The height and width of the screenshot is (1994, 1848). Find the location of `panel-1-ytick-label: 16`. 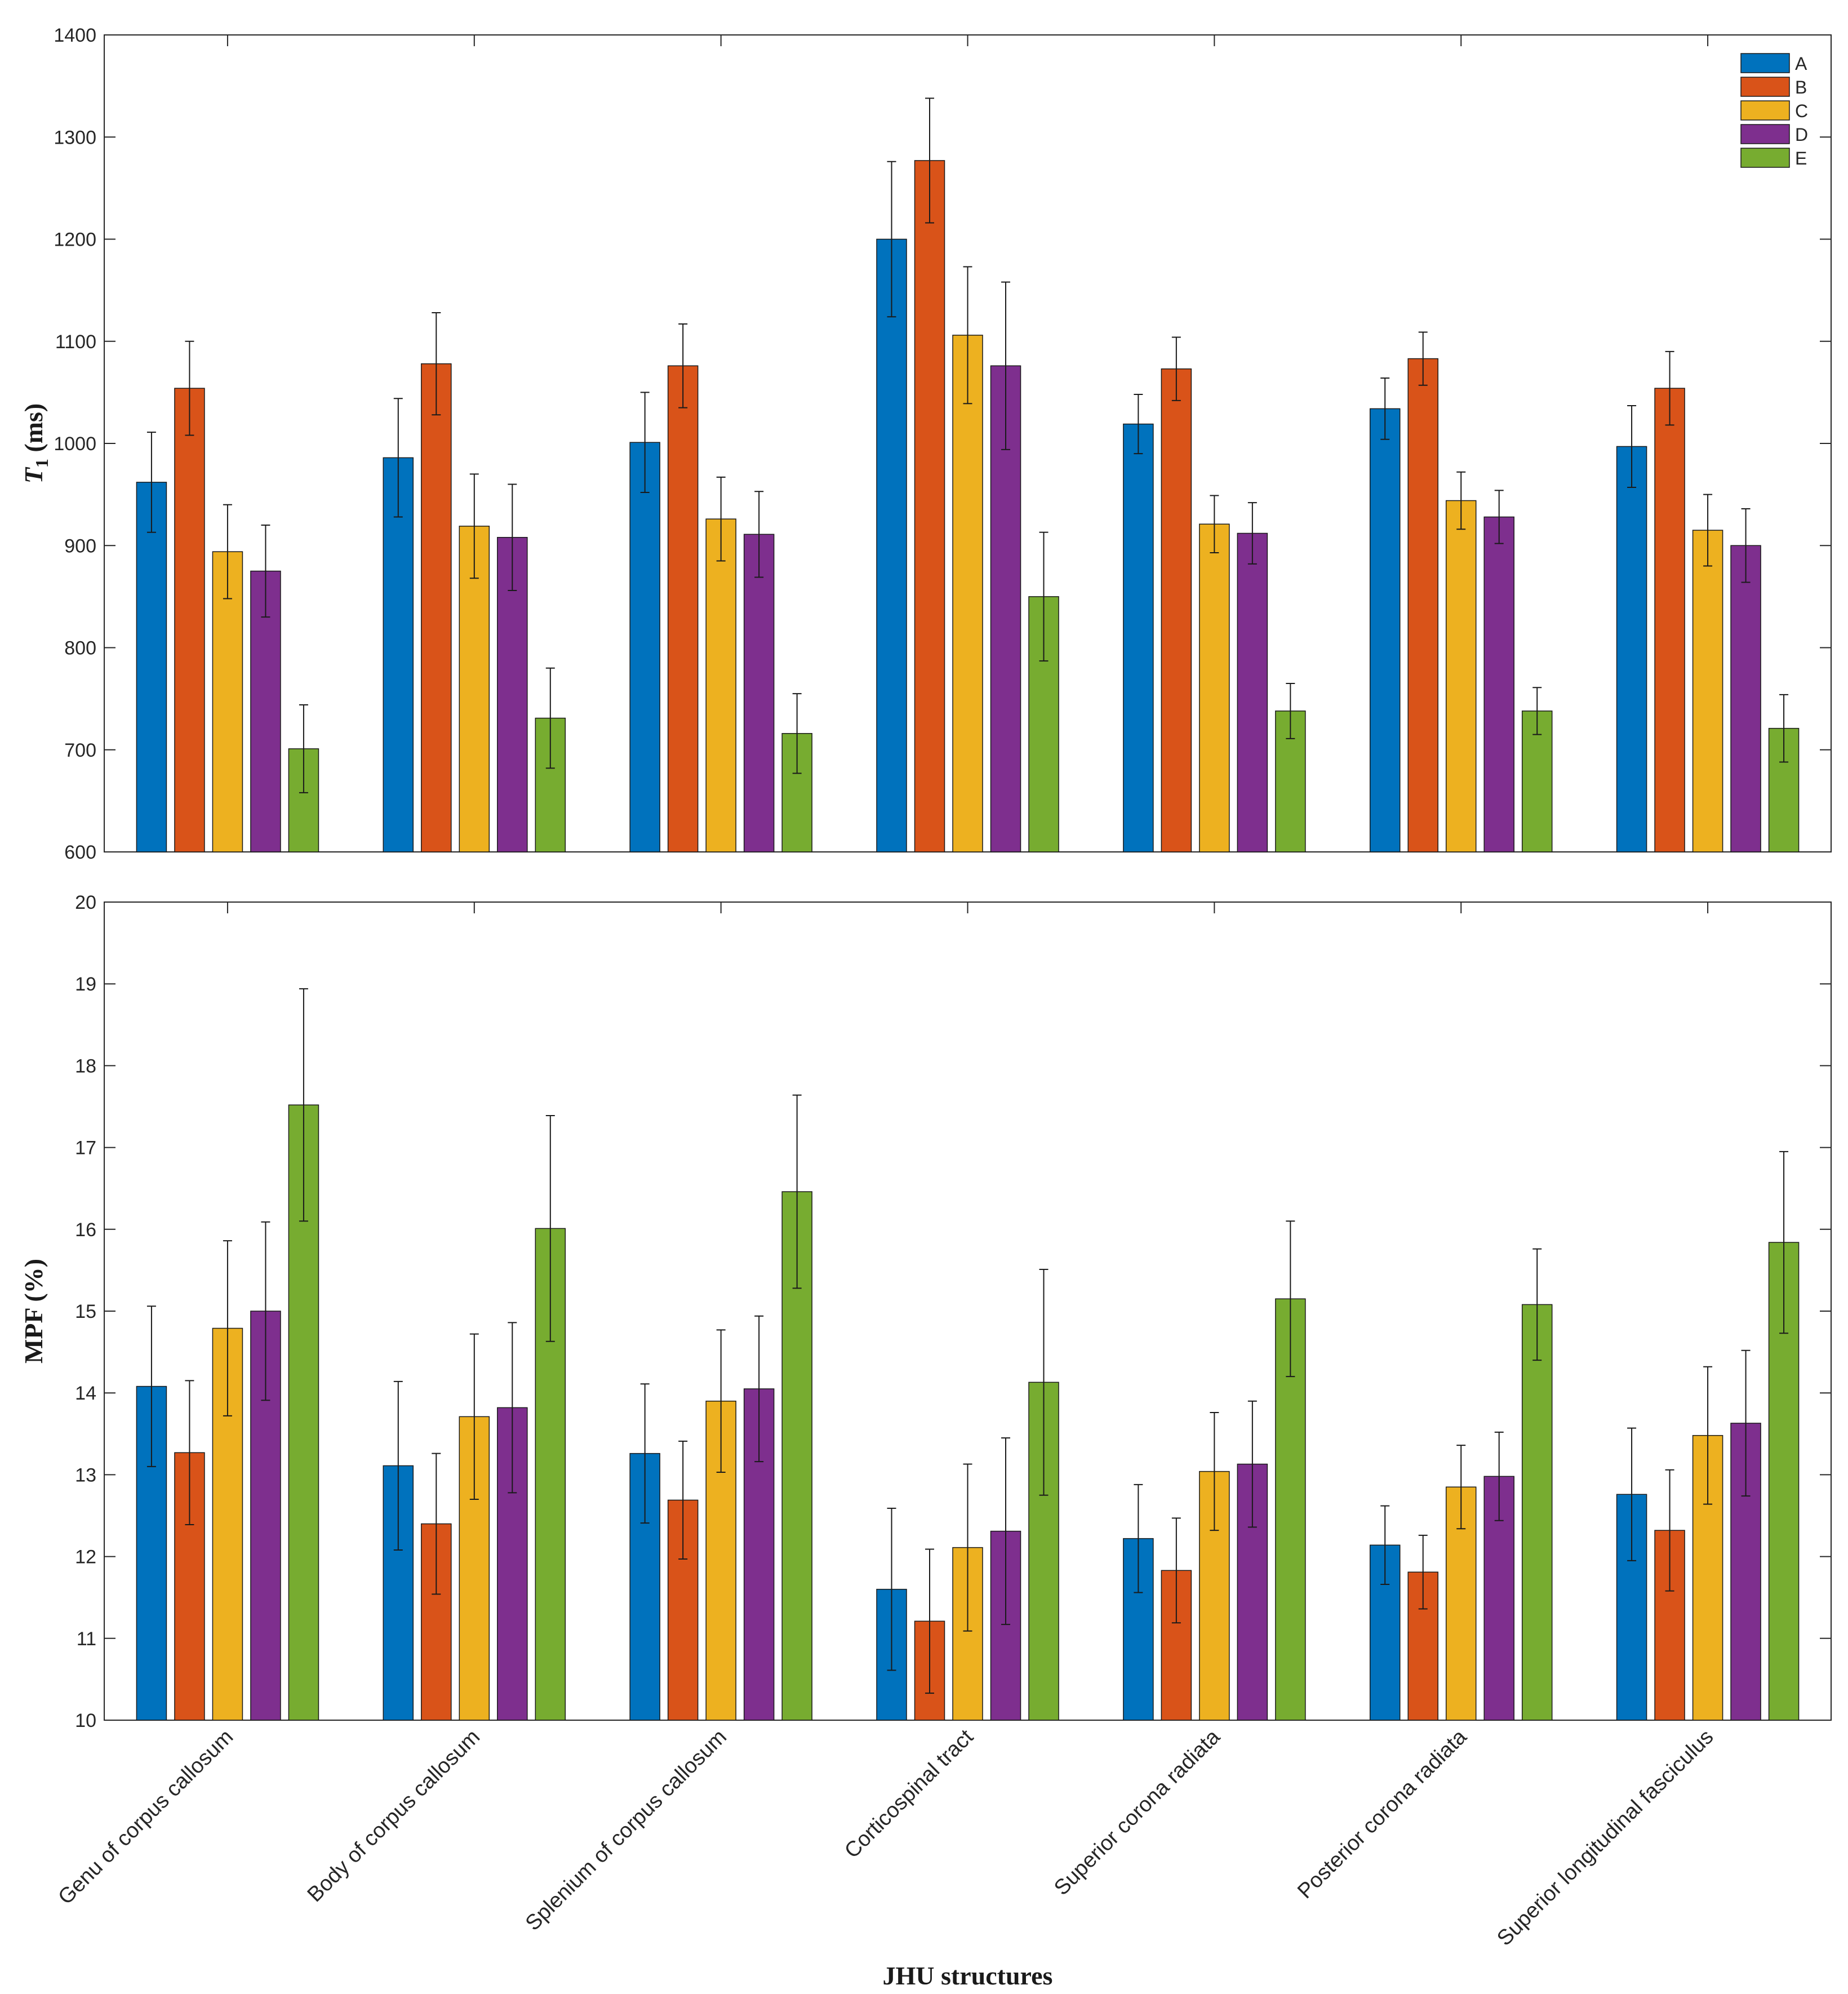

panel-1-ytick-label: 16 is located at coordinates (85, 1230).